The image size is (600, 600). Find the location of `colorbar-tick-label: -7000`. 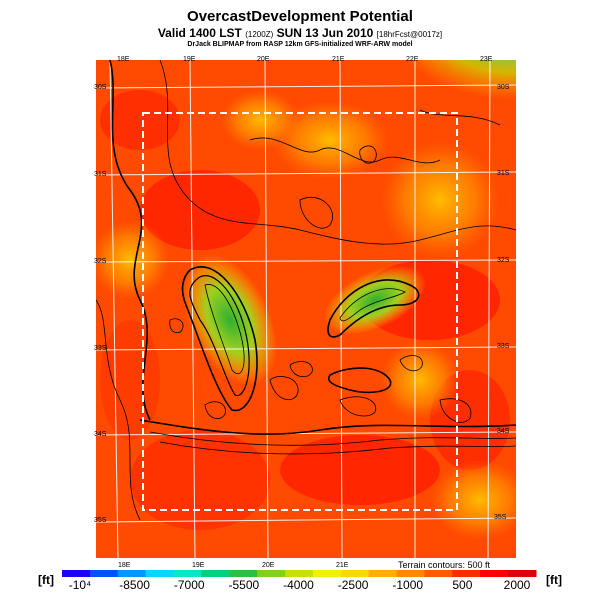

colorbar-tick-label: -7000 is located at coordinates (189, 585).